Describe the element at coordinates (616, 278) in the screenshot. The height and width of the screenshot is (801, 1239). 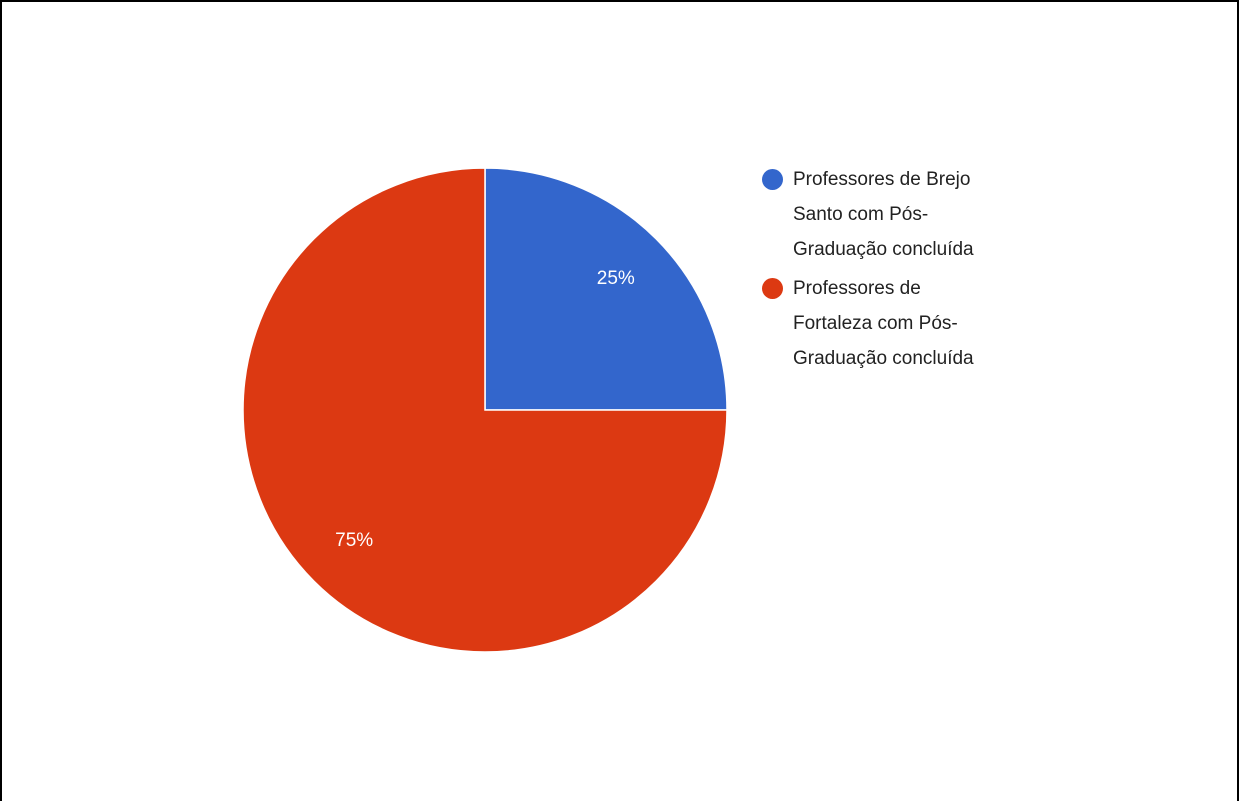
I see `slice-label: 25%` at that location.